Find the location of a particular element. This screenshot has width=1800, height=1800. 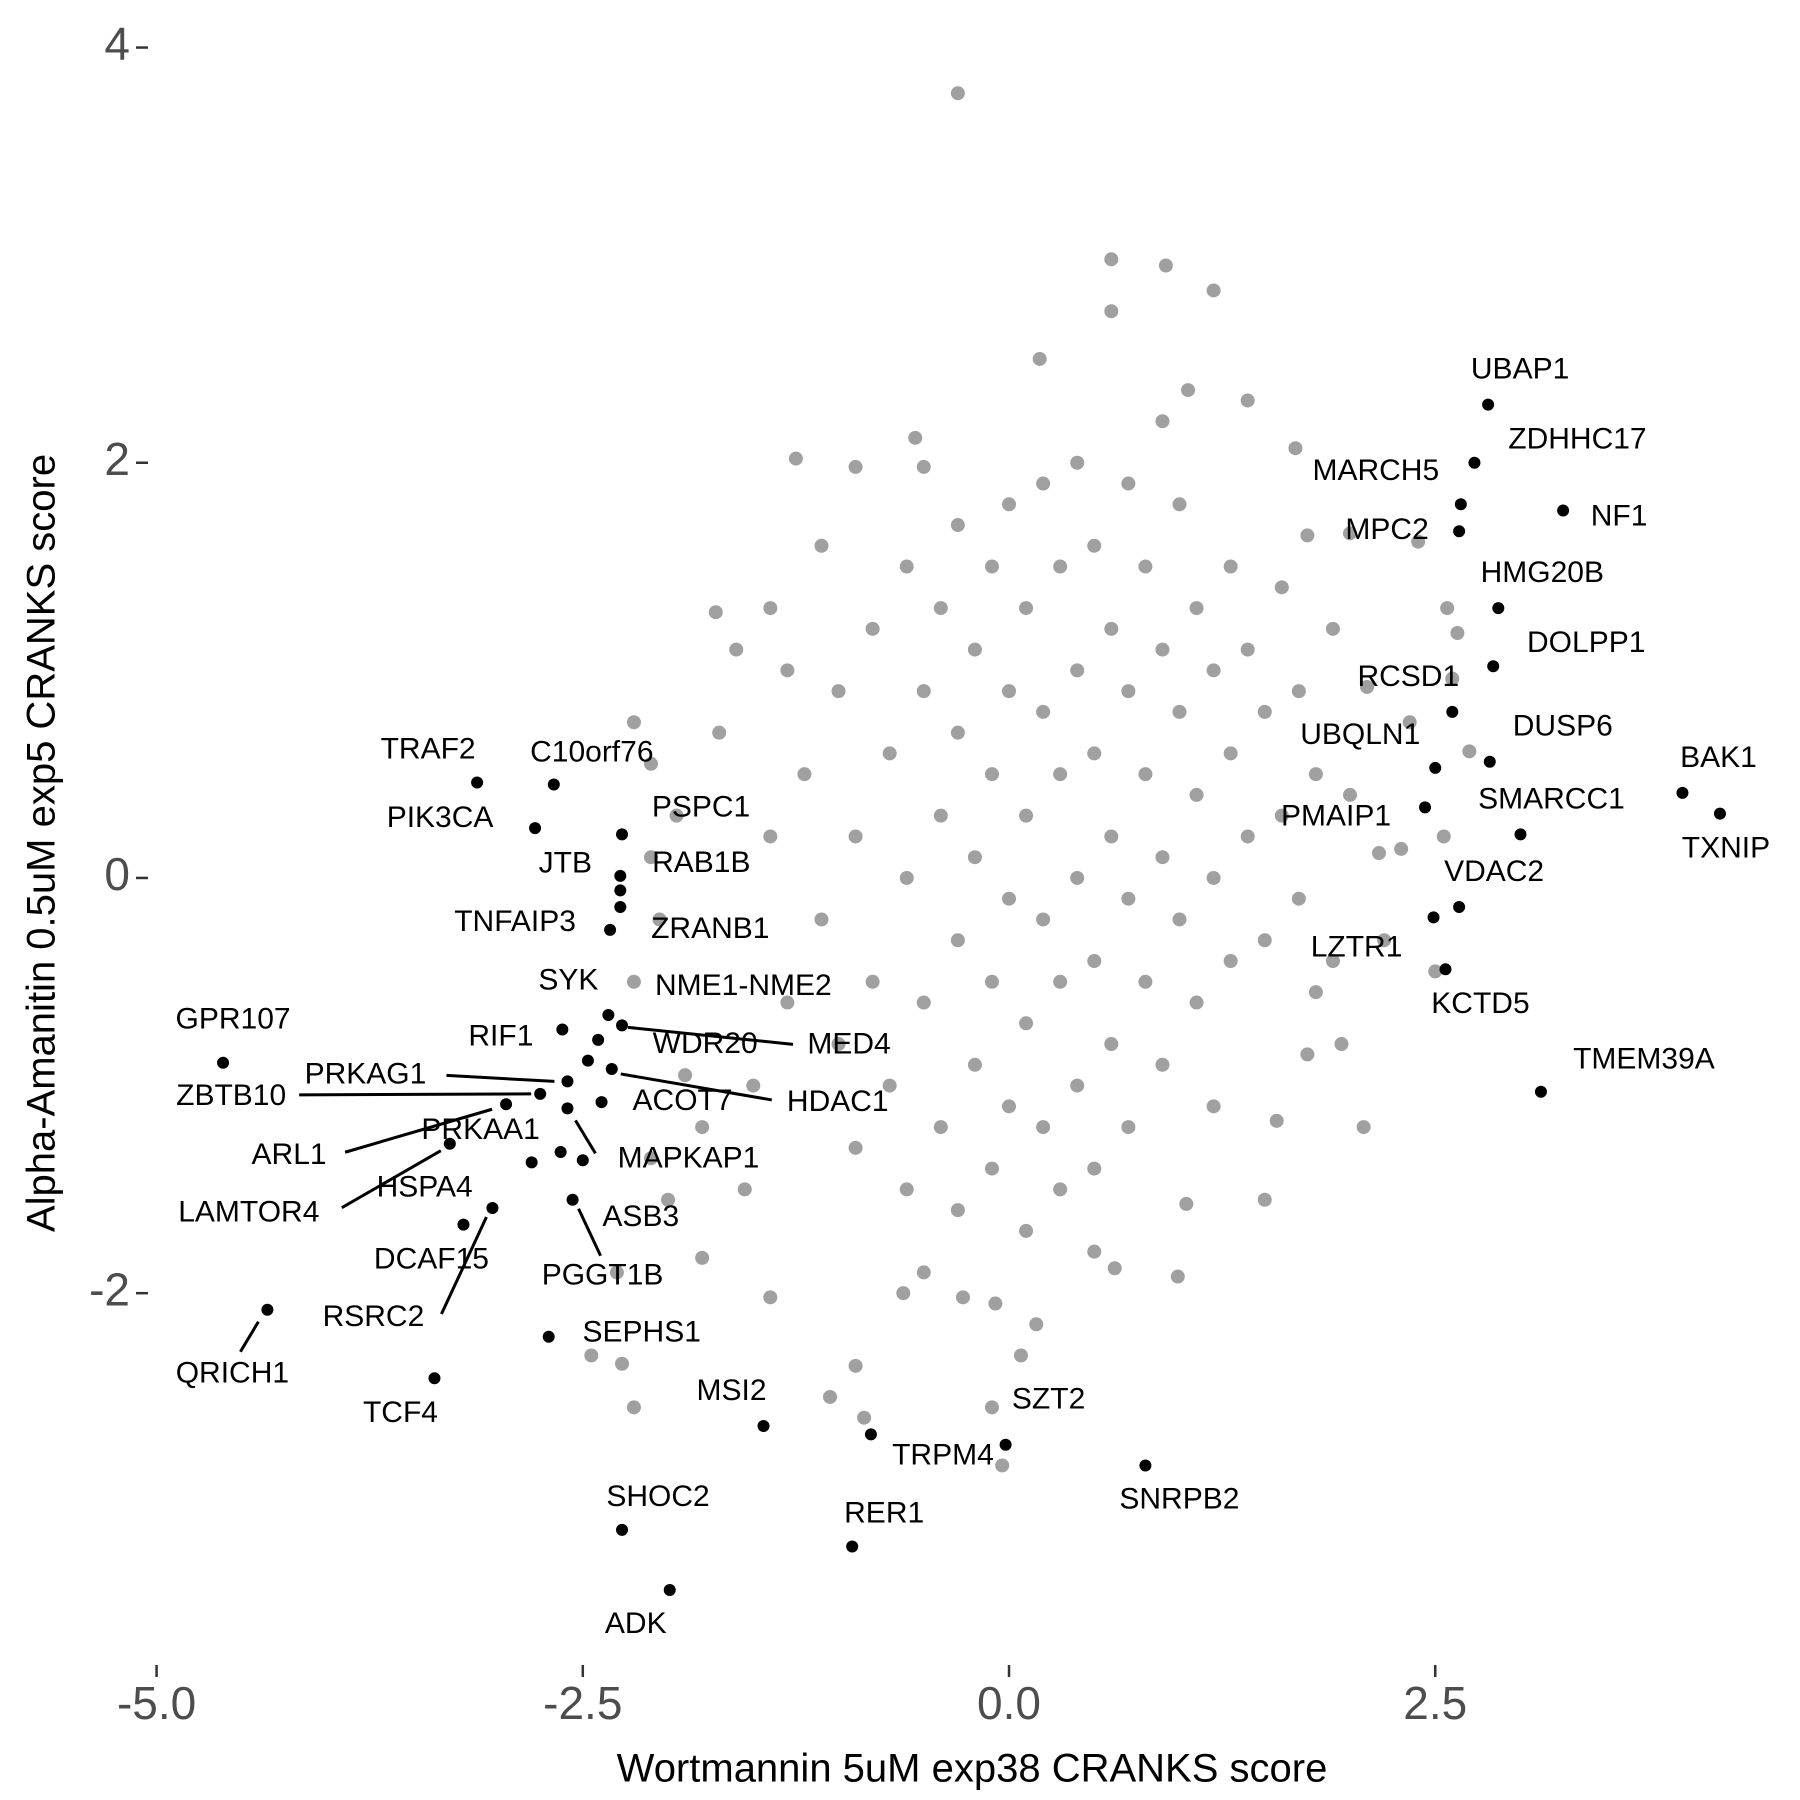

point-label: MPC2 is located at coordinates (1386, 529).